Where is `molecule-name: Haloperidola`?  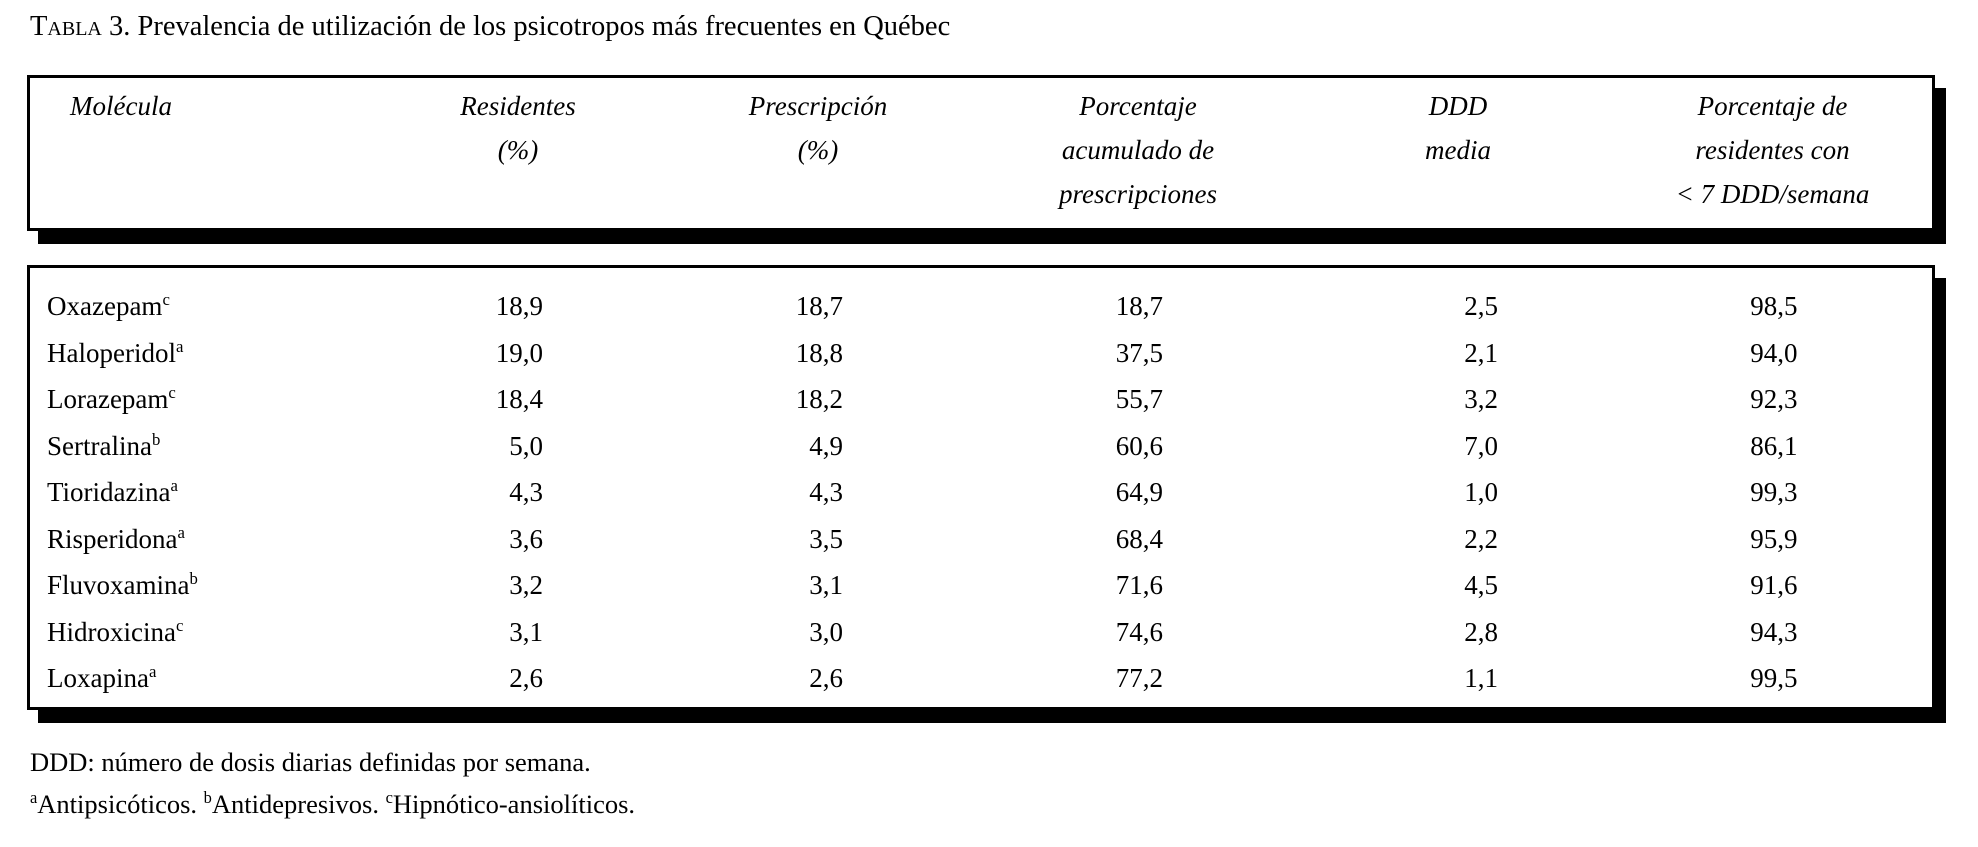
molecule-name: Haloperidola is located at coordinates (115, 352).